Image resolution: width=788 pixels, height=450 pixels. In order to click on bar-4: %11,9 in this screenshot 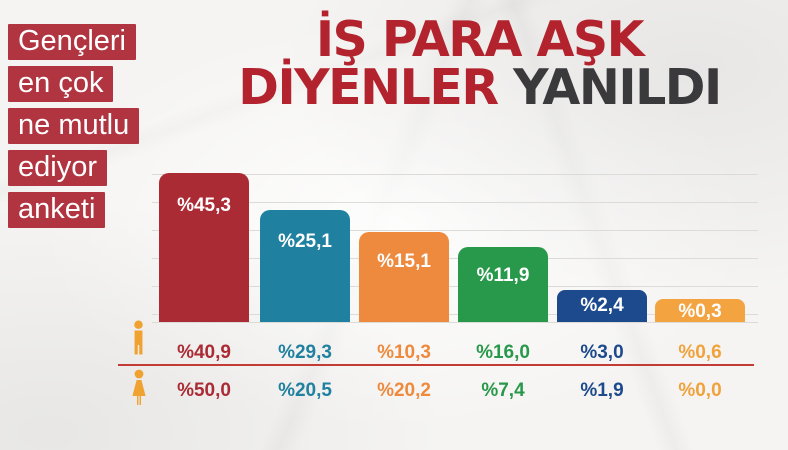, I will do `click(503, 284)`.